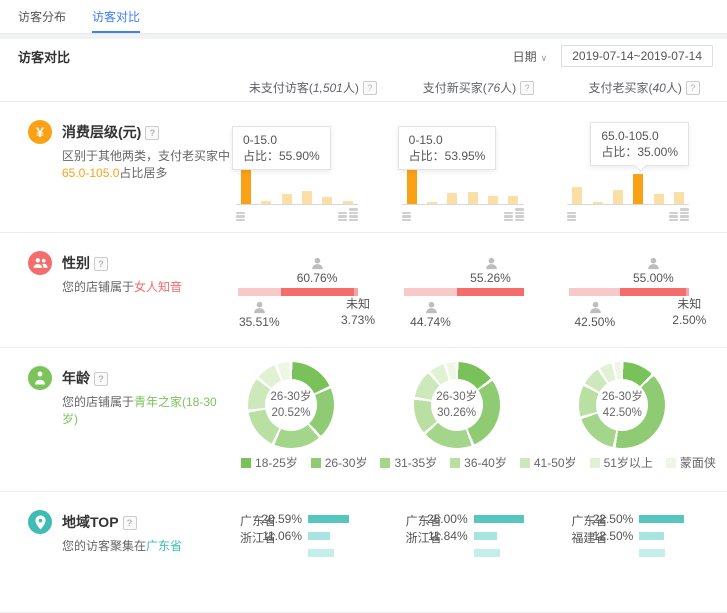 The width and height of the screenshot is (727, 613). I want to click on column-header-unpaid-visitors: 未支付访客(1,501人)?, so click(313, 87).